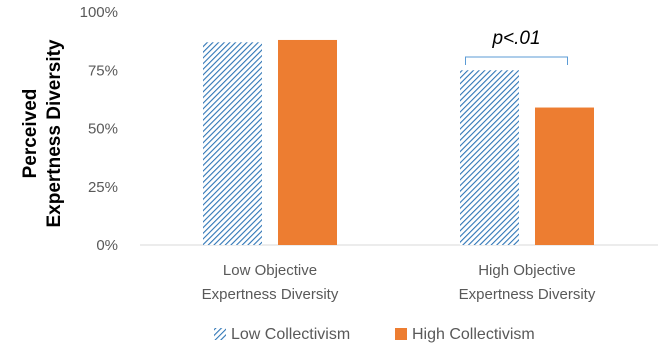 This screenshot has width=666, height=347. What do you see at coordinates (103, 187) in the screenshot?
I see `y-tick-label: 25%` at bounding box center [103, 187].